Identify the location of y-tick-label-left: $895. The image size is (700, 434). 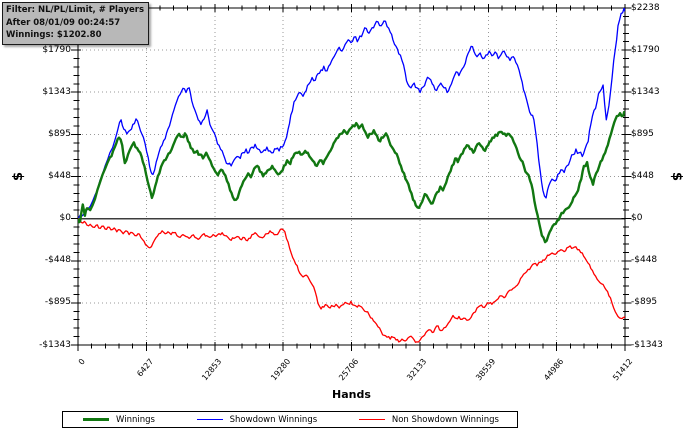
(59, 133).